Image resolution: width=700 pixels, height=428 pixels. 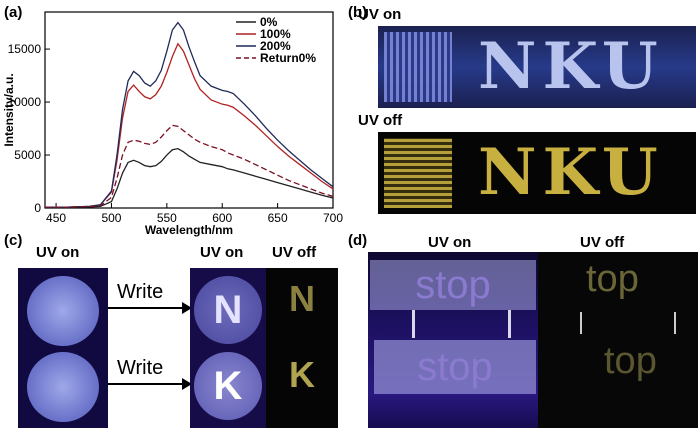 I want to click on stop-text-bottom: stop, so click(x=455, y=367).